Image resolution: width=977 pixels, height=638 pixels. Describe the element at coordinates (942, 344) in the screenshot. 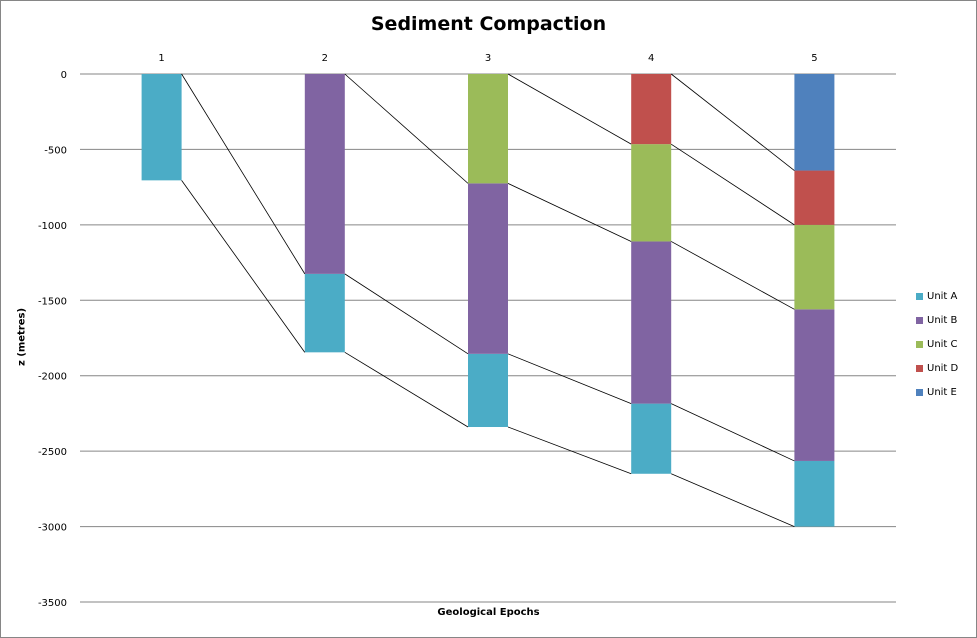

I see `legend-label: Unit C` at that location.